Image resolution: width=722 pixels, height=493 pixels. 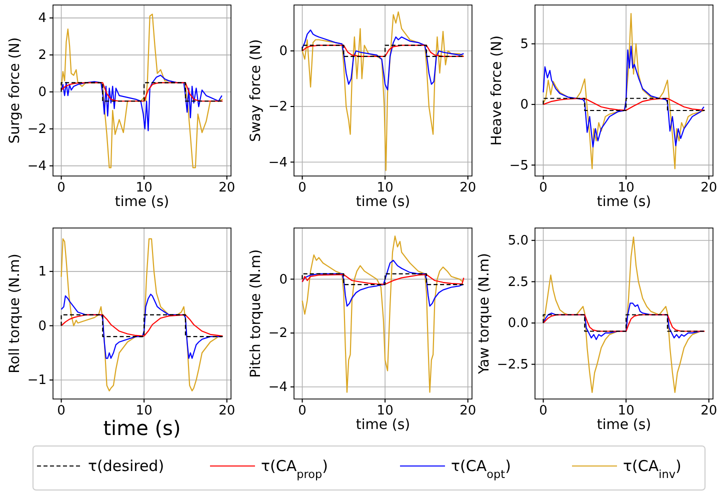 What do you see at coordinates (518, 282) in the screenshot?
I see `y-tick-label: 2.5` at bounding box center [518, 282].